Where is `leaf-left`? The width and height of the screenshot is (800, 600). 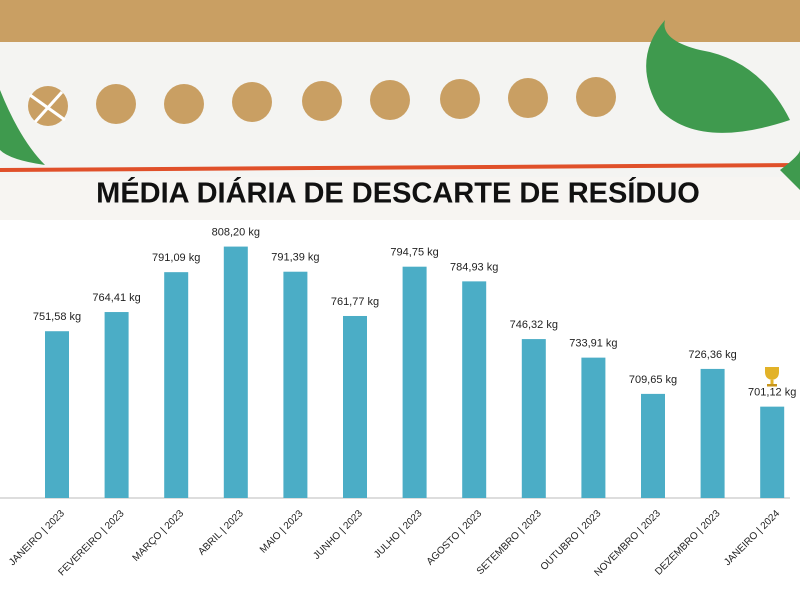 leaf-left is located at coordinates (22, 127).